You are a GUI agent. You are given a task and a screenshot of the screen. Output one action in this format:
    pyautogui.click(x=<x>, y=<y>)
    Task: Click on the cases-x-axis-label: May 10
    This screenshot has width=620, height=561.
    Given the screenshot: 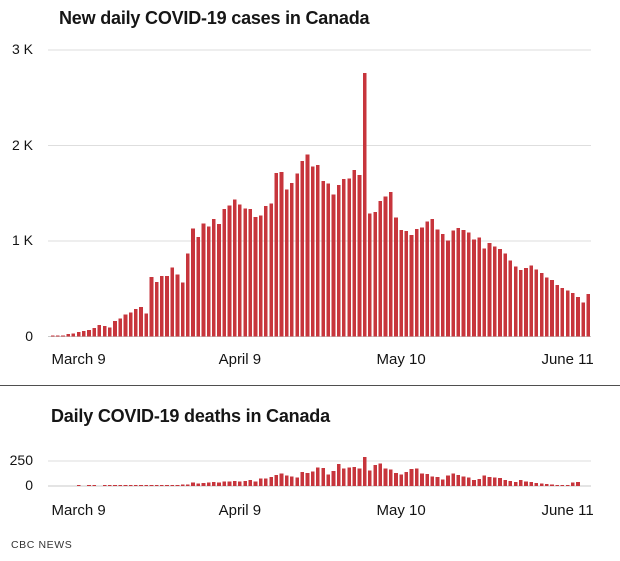 What is the action you would take?
    pyautogui.click(x=401, y=359)
    